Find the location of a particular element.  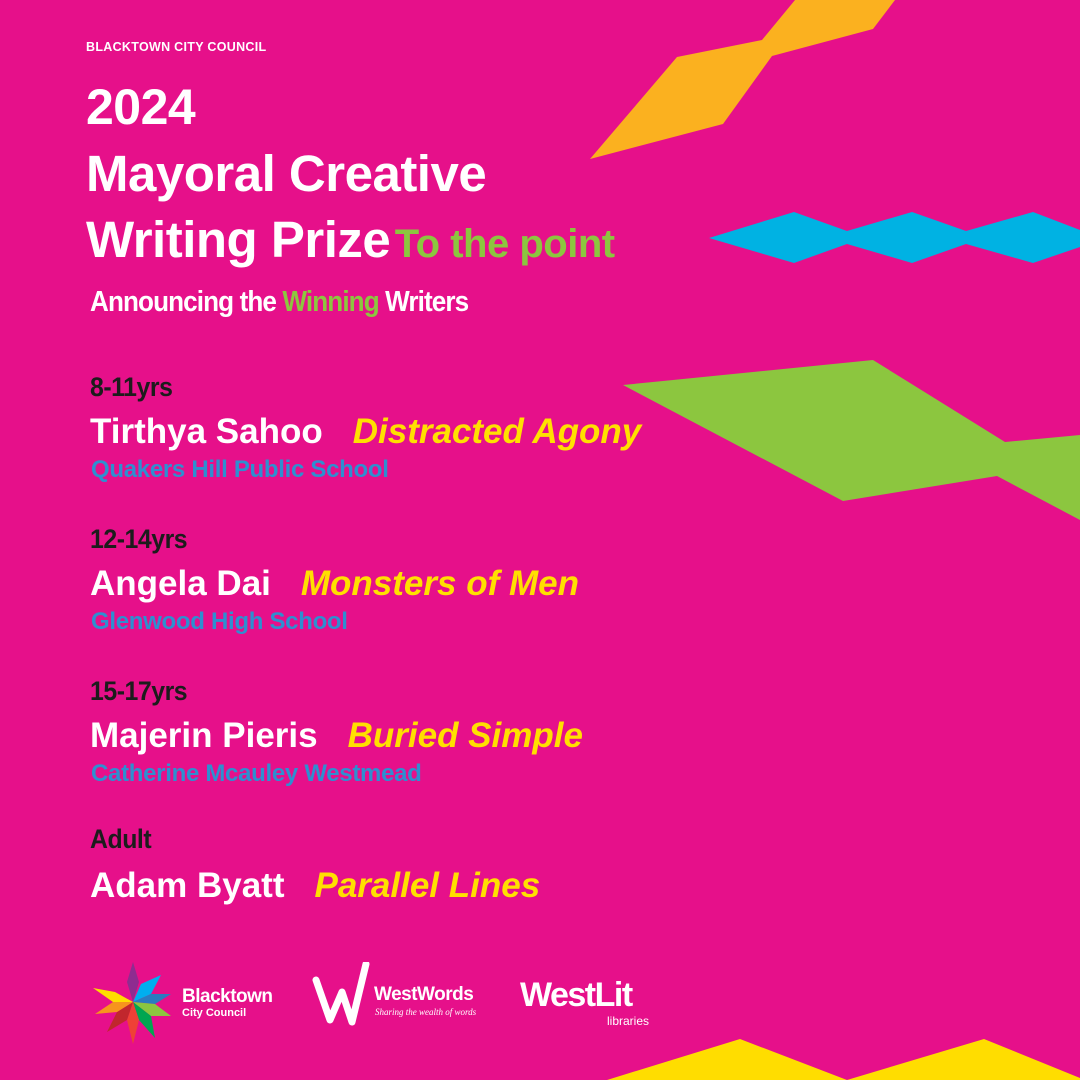

westlit-sub: libraries is located at coordinates (628, 1021).